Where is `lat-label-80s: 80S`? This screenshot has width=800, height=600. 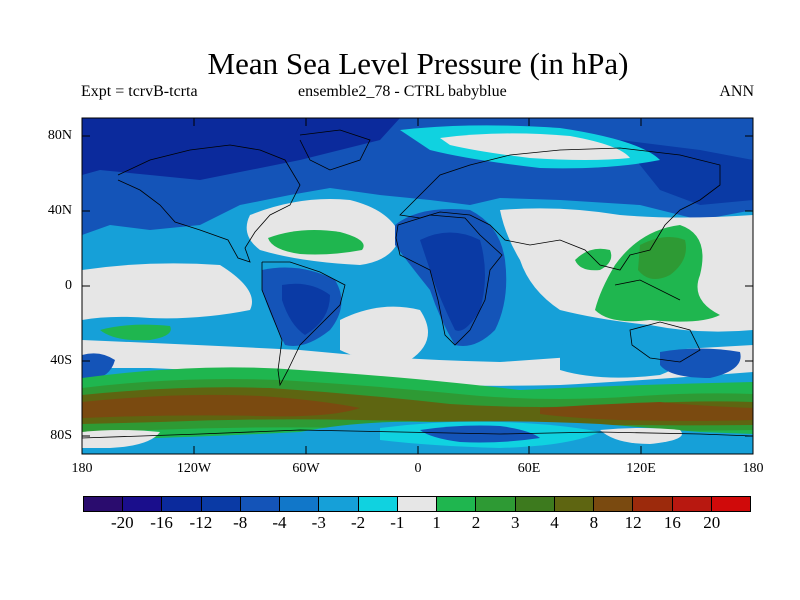
lat-label-80s: 80S is located at coordinates (61, 435).